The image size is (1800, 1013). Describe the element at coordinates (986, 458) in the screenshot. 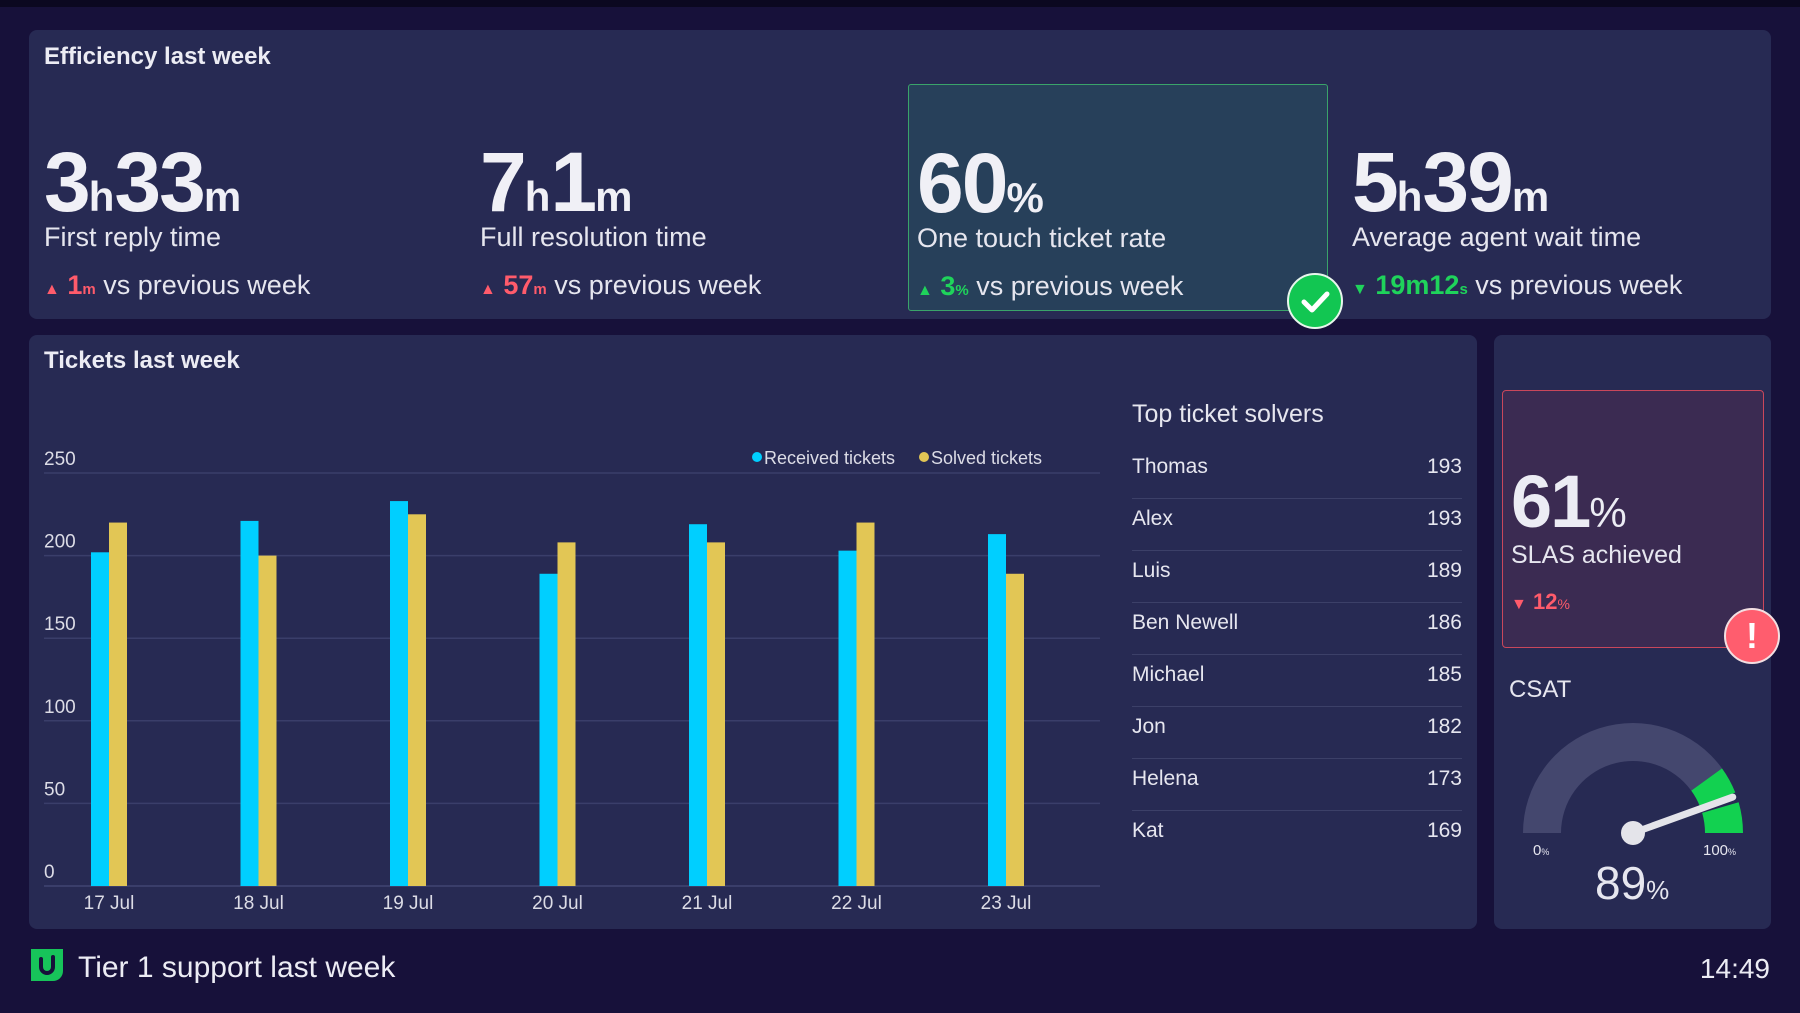

I see `legend-label: Solved tickets` at that location.